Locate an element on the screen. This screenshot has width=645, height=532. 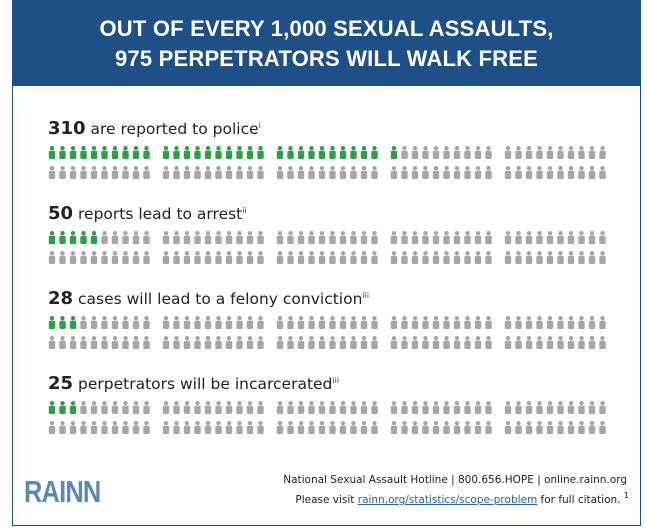
citation-link: rainn.org/statistics/scope-problem is located at coordinates (447, 500).